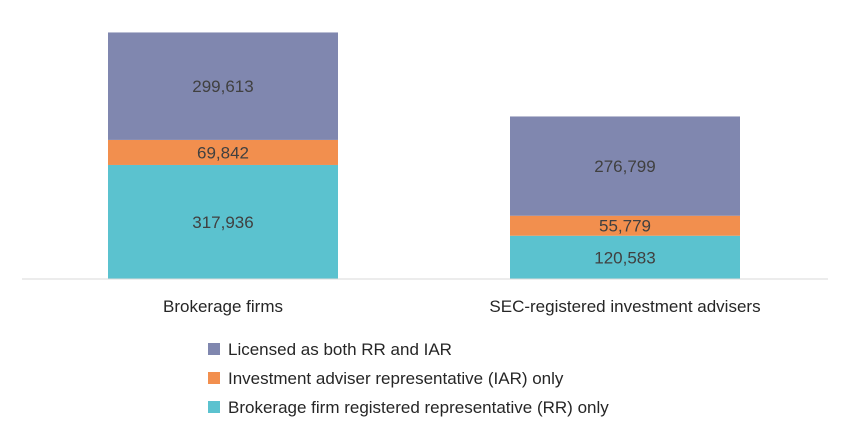  Describe the element at coordinates (223, 306) in the screenshot. I see `category-label-brokerage-firms: Brokerage firms` at that location.